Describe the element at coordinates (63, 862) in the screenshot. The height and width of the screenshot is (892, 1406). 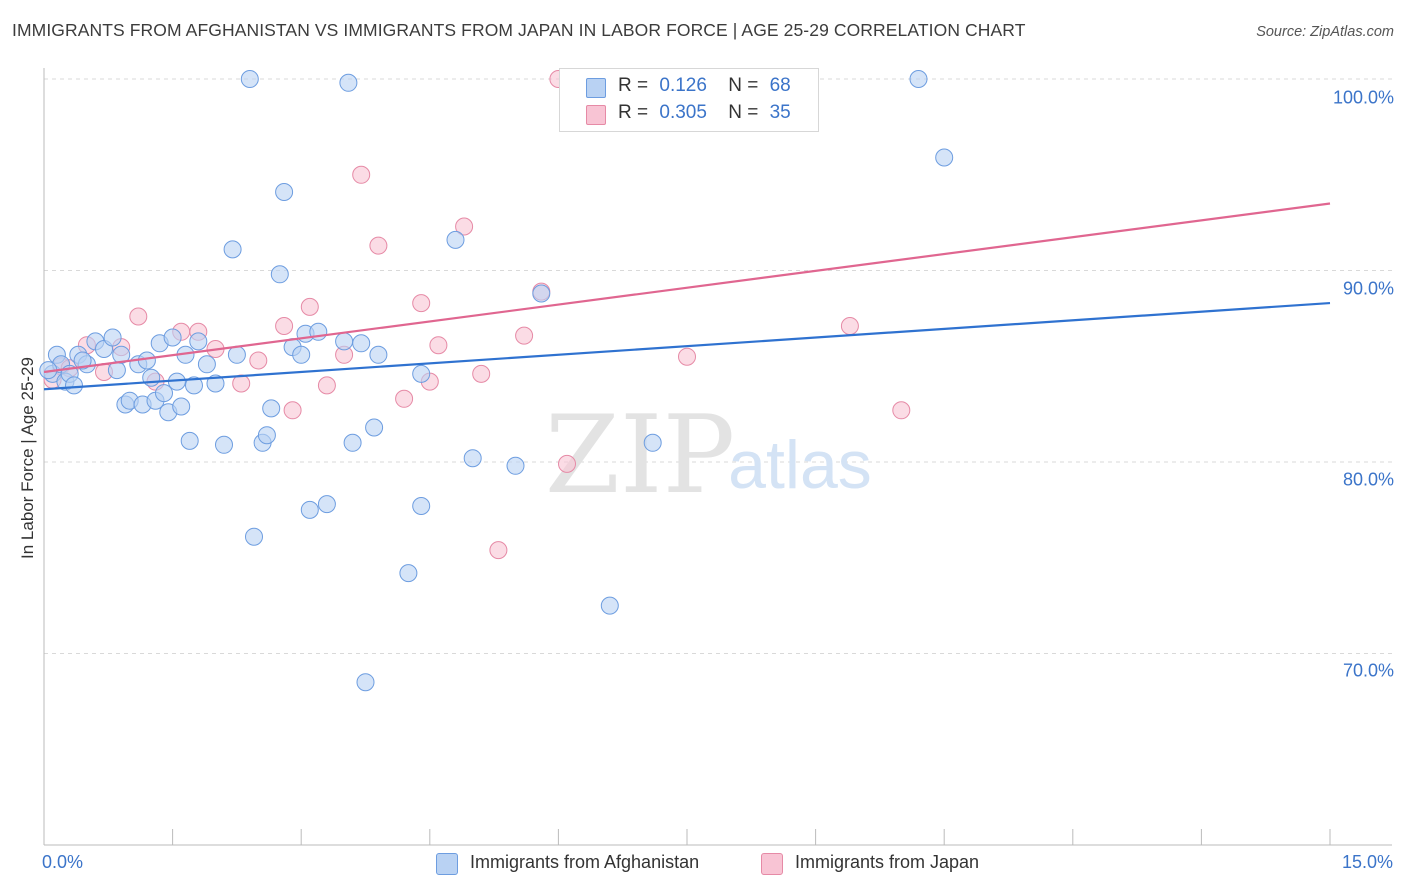
I see `x-tick-label: 0.0%` at that location.